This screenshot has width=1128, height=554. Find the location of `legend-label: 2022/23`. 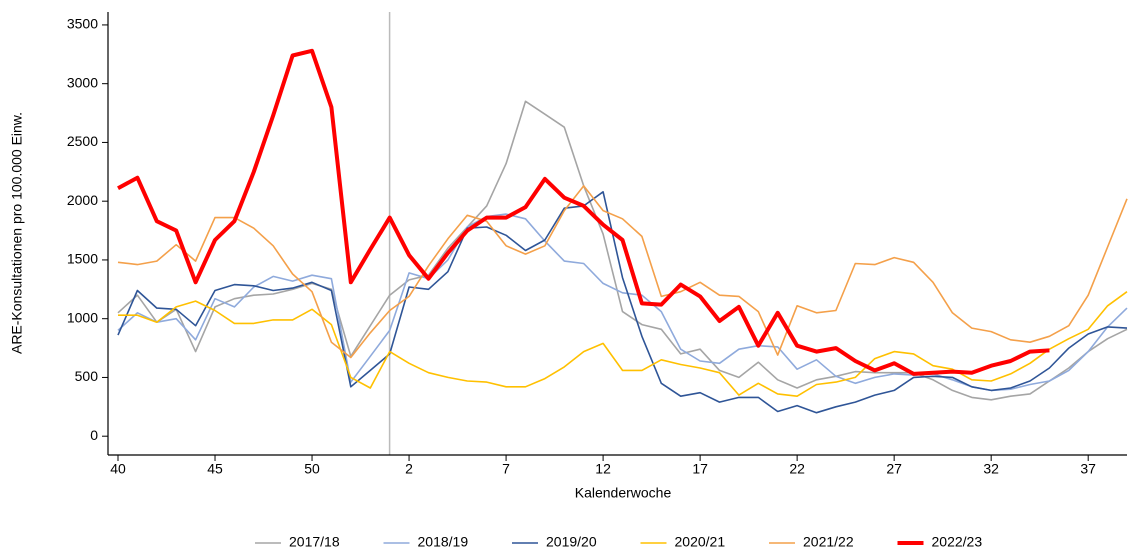

legend-label: 2022/23 is located at coordinates (957, 541).